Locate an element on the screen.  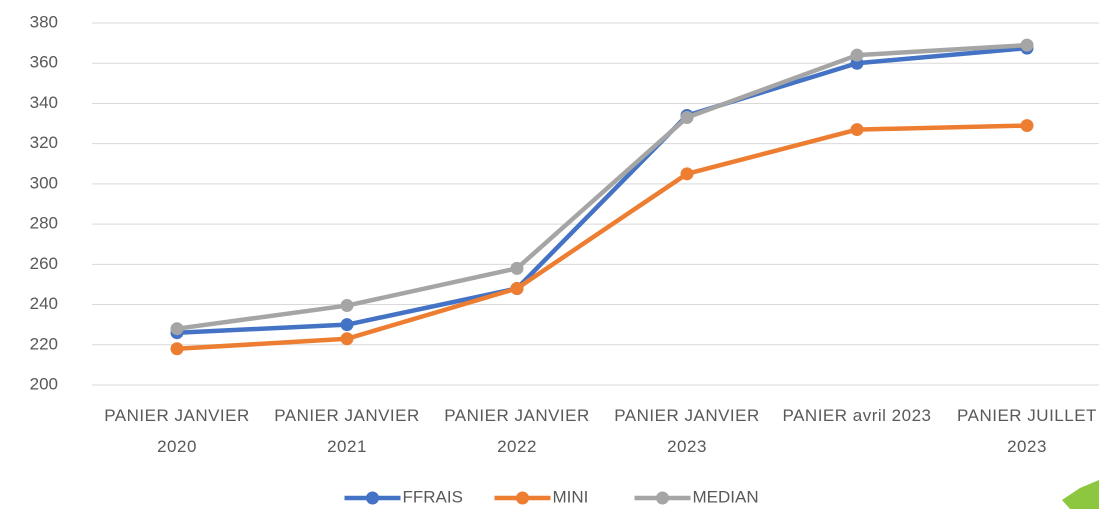
x-tick-label: PANIER JANVIER 2021 is located at coordinates (347, 431).